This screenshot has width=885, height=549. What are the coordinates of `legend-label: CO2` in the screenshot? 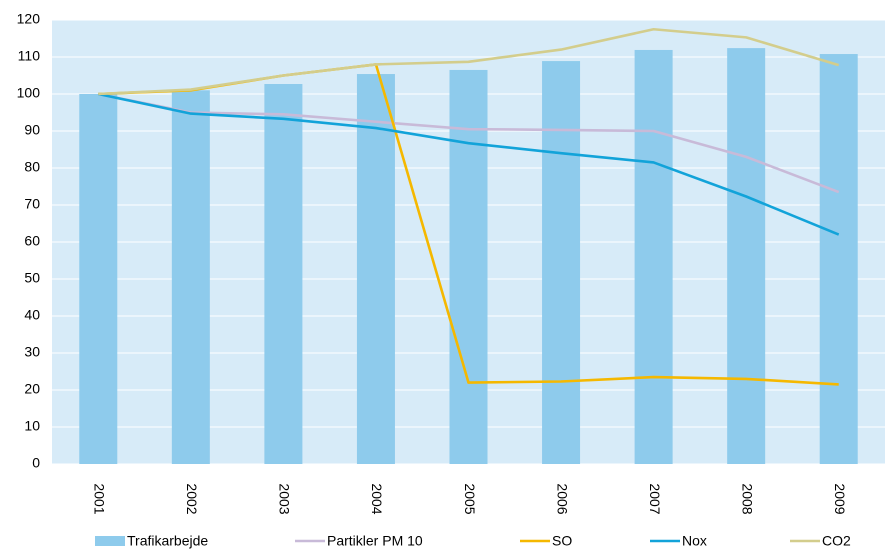 It's located at (836, 541).